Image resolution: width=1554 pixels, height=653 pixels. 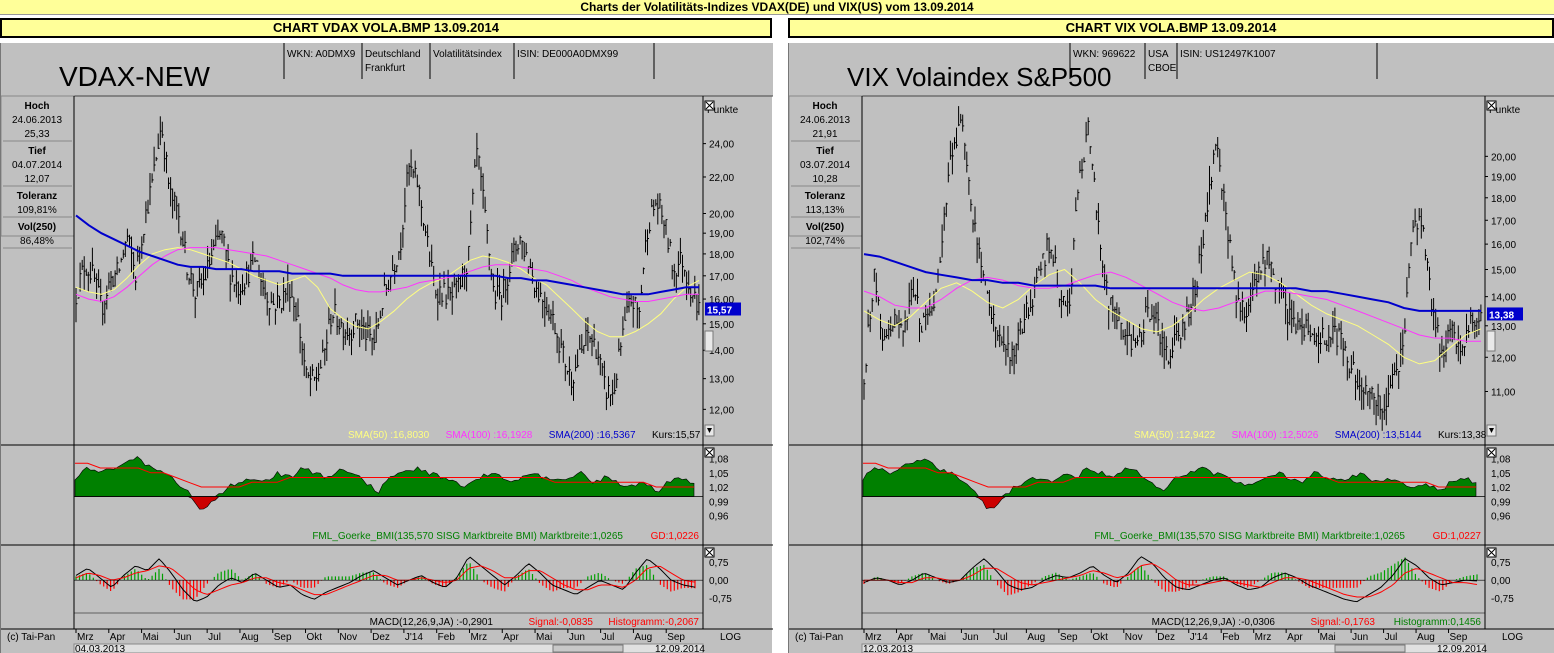 What do you see at coordinates (561, 622) in the screenshot?
I see `macd-signal-label: Signal:-0,0835` at bounding box center [561, 622].